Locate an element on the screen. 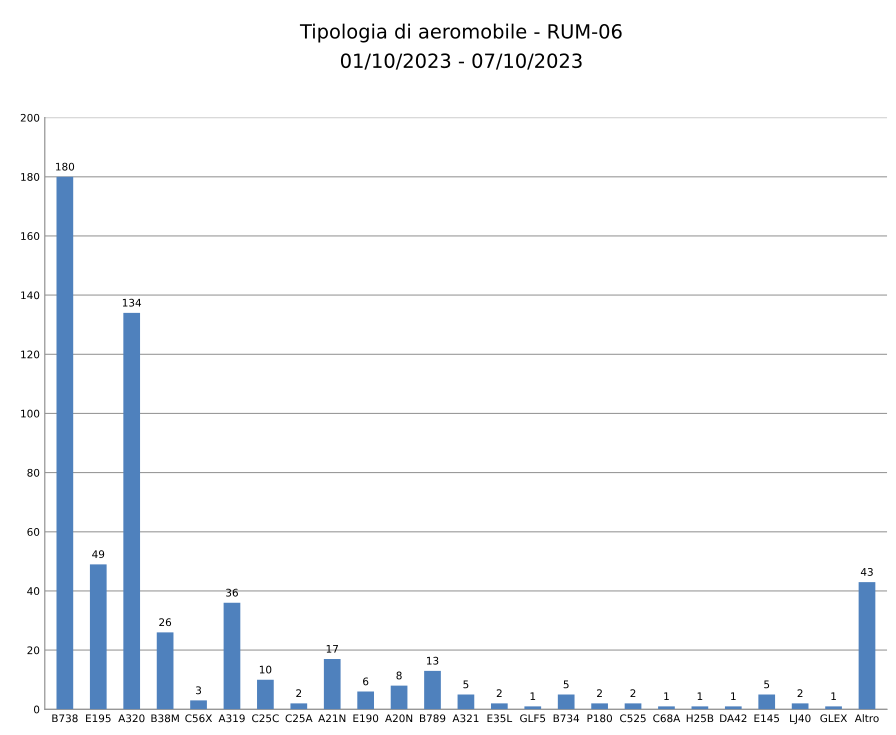 This screenshot has width=896, height=735. x-tick-label: GLEX is located at coordinates (834, 718).